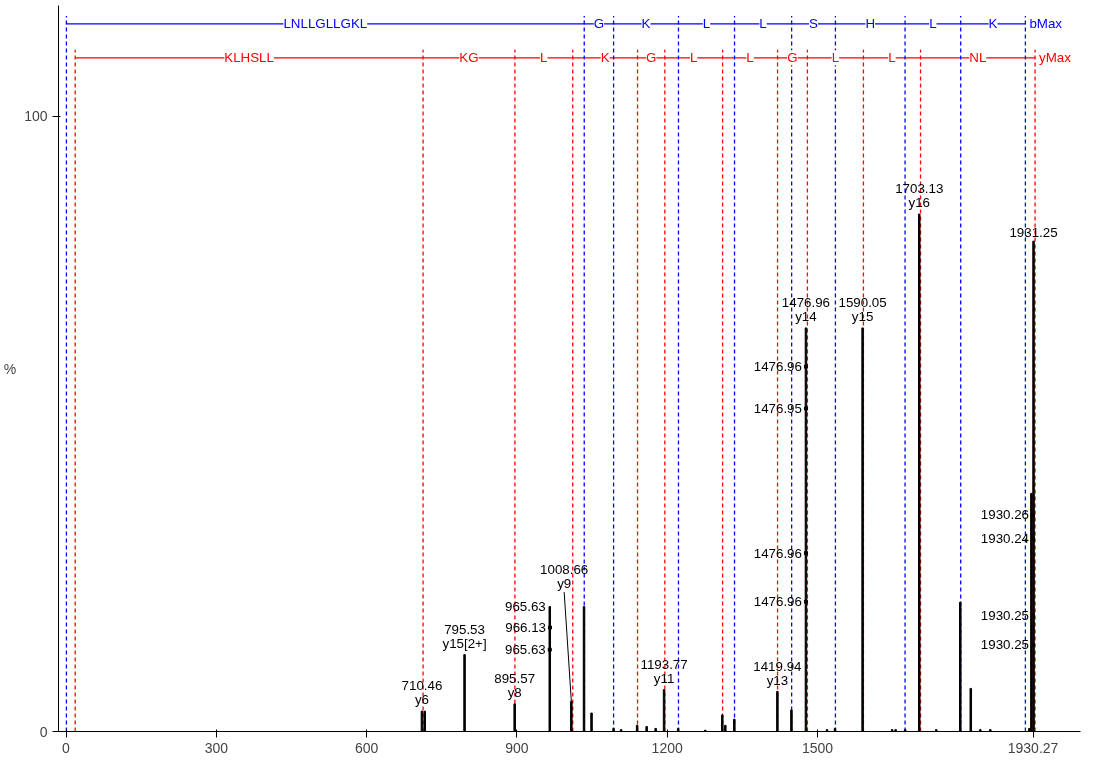 This screenshot has width=1100, height=763. What do you see at coordinates (526, 628) in the screenshot?
I see `annotation: 966.13` at bounding box center [526, 628].